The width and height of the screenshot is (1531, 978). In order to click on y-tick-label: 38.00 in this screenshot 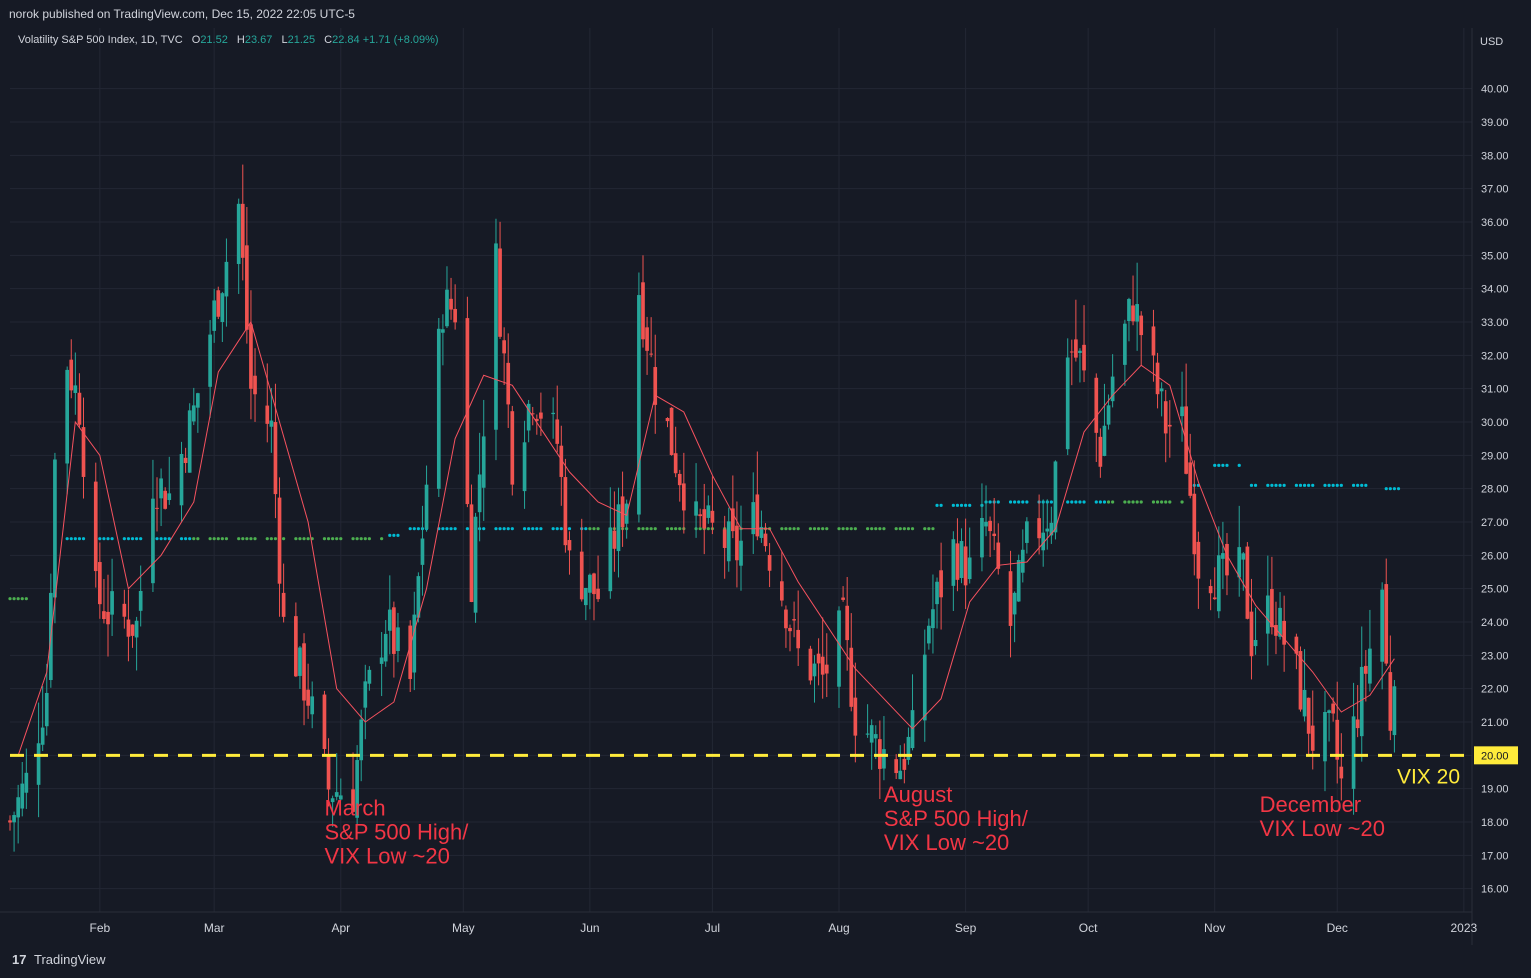, I will do `click(1495, 156)`.